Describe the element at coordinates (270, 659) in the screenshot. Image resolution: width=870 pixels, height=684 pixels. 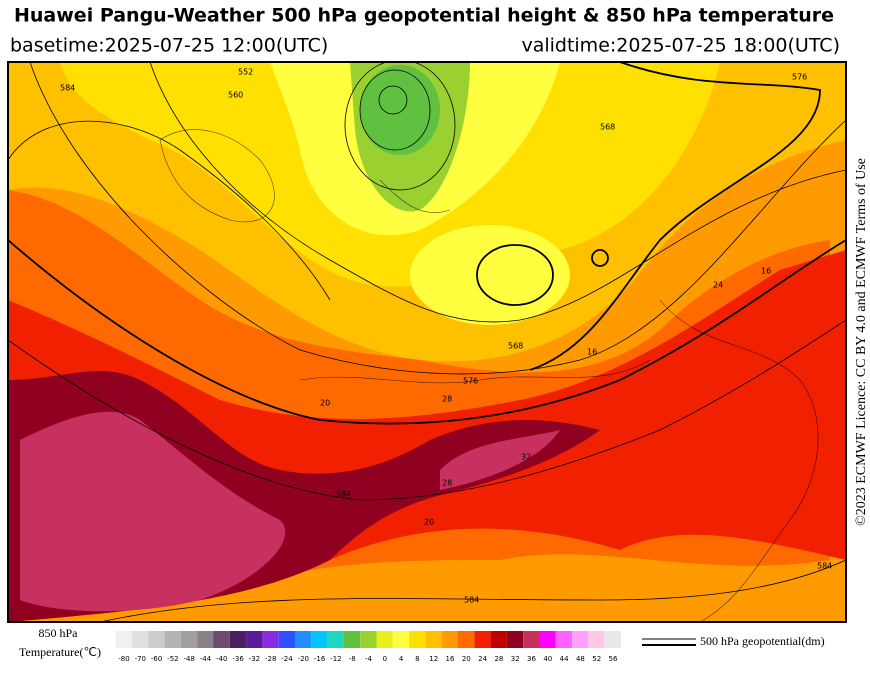
I see `colorbar-tick-label: -28` at that location.